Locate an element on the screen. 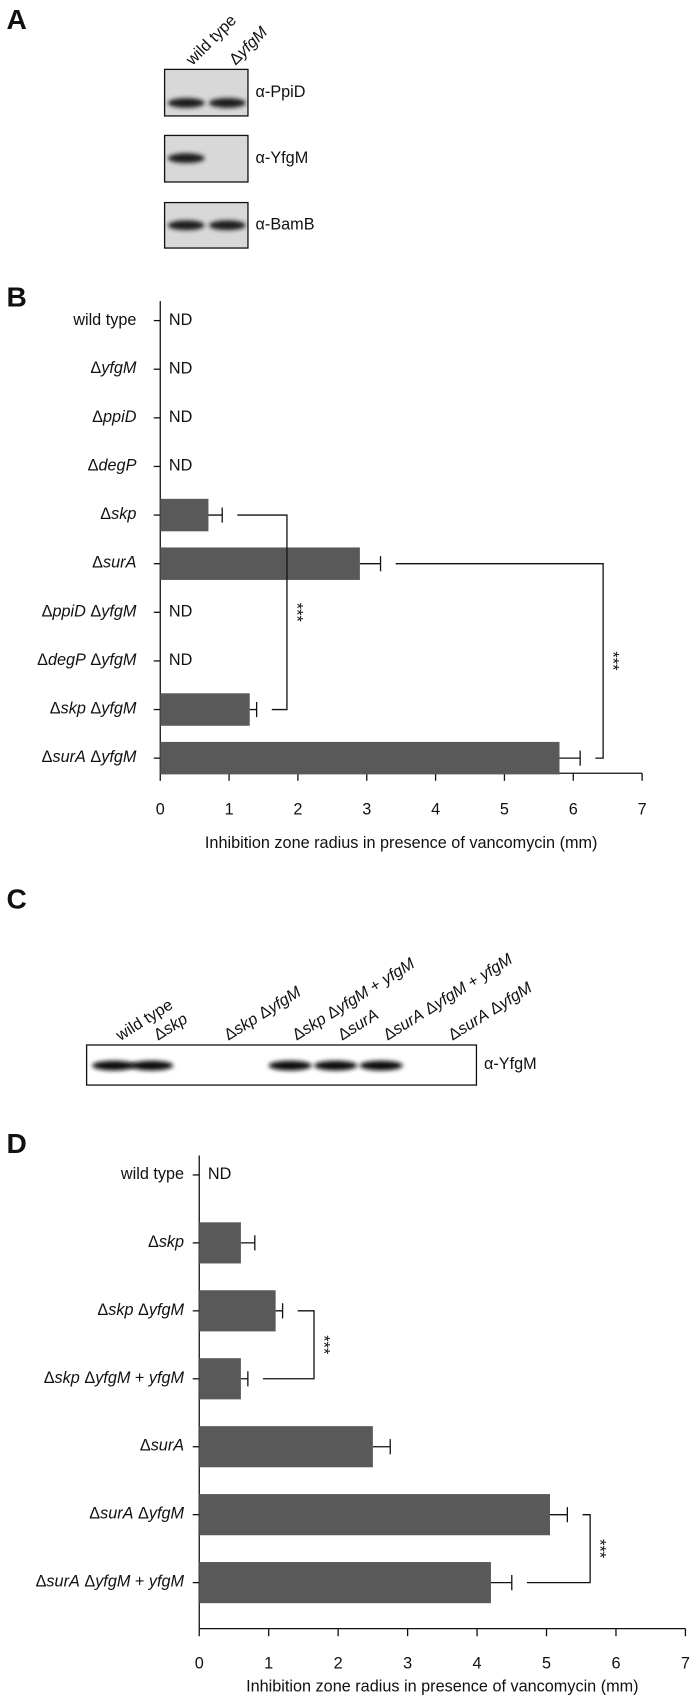 The height and width of the screenshot is (1703, 693). category-label: ΔppiD is located at coordinates (114, 417).